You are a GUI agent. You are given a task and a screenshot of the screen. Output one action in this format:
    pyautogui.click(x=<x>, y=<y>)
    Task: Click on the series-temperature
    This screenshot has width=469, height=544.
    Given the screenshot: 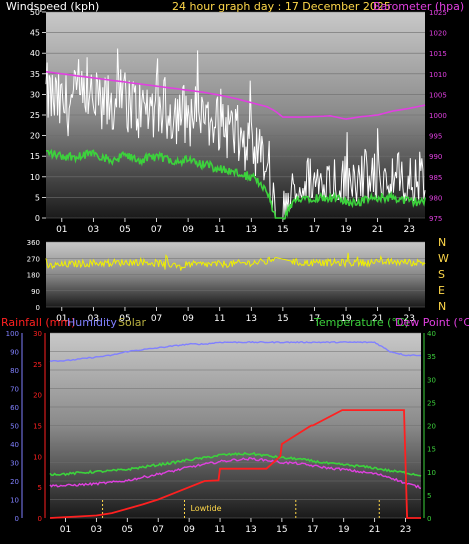 What is the action you would take?
    pyautogui.click(x=235, y=464)
    